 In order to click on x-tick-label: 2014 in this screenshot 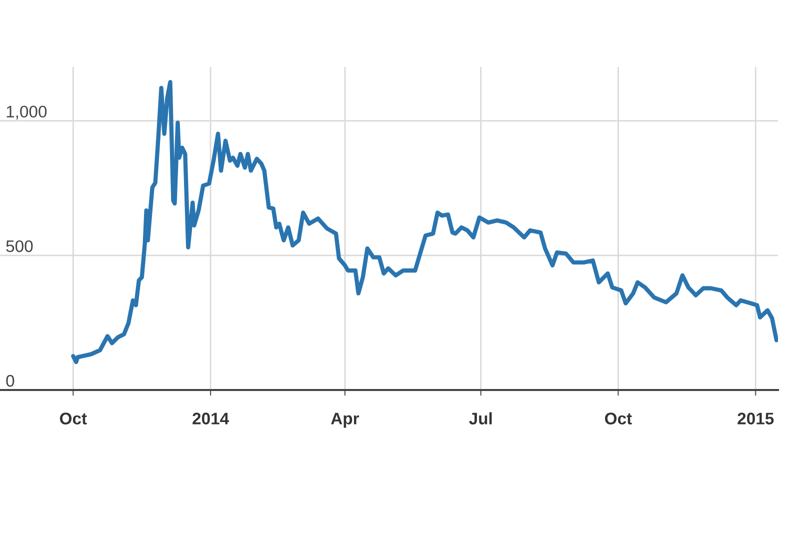, I will do `click(211, 418)`.